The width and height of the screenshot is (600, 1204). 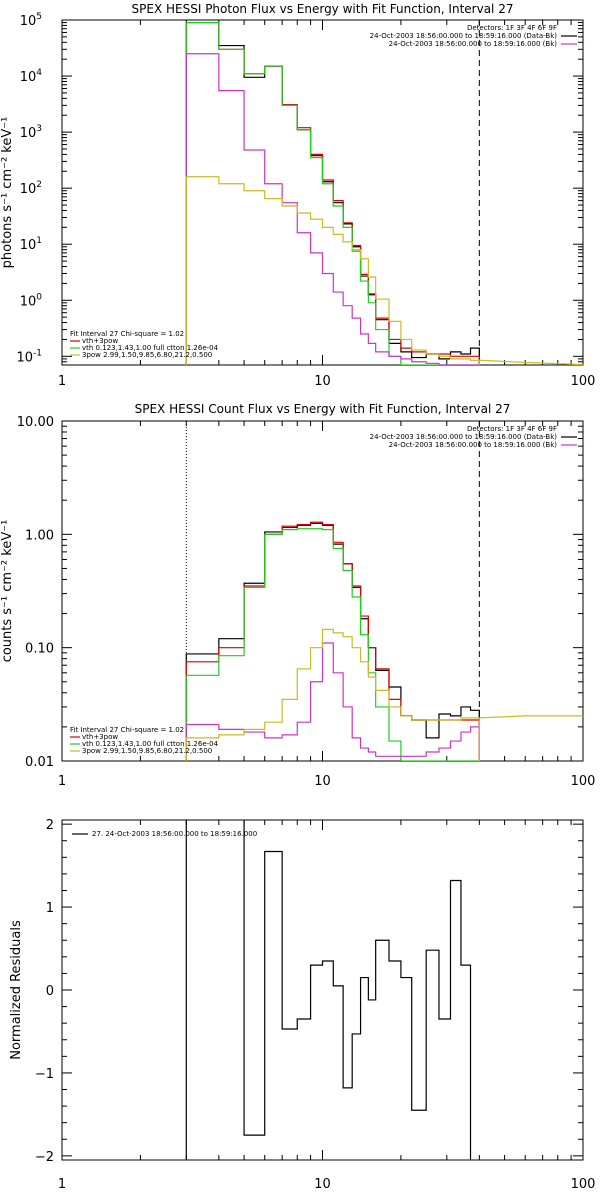 What do you see at coordinates (50, 908) in the screenshot?
I see `y-tick-label: 1` at bounding box center [50, 908].